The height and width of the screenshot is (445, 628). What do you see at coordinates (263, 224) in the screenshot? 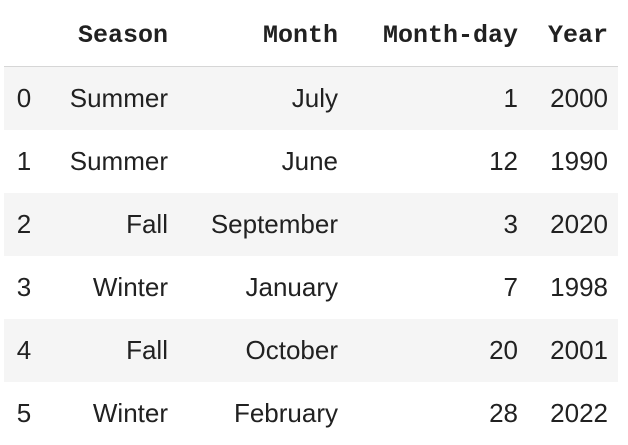
I see `month-cell: September` at bounding box center [263, 224].